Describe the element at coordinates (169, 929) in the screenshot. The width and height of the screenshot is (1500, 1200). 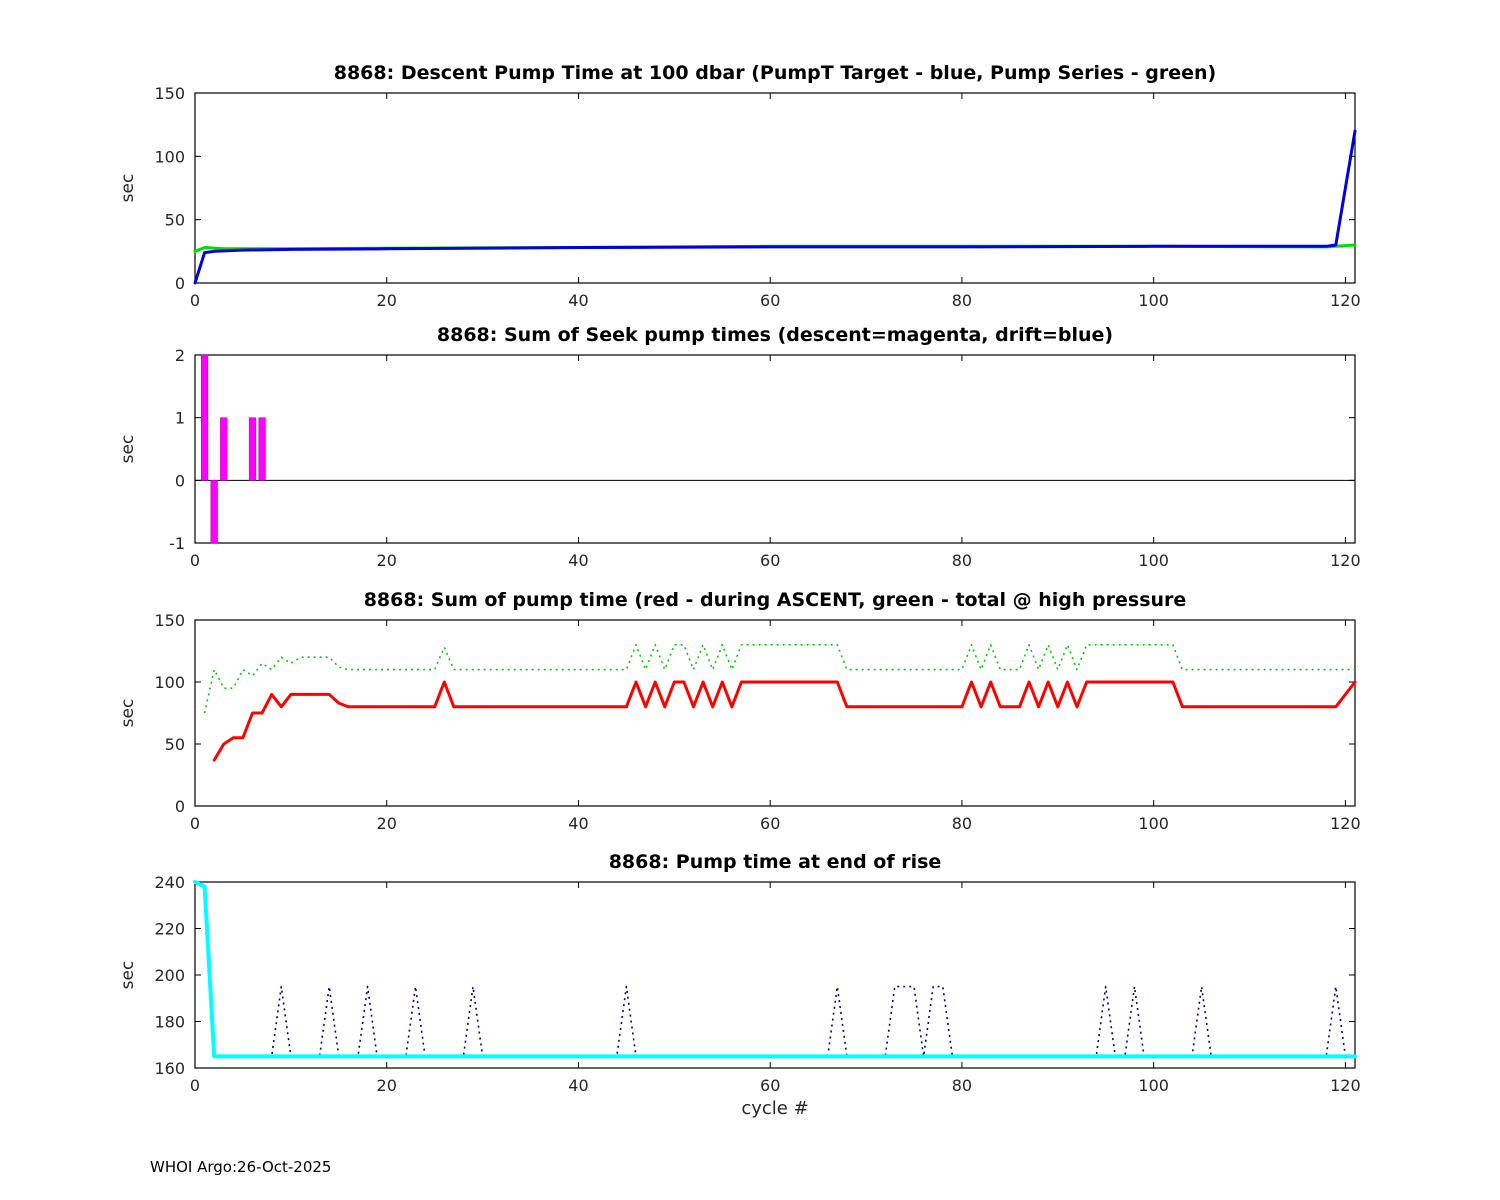
I see `svg-text: 220` at that location.